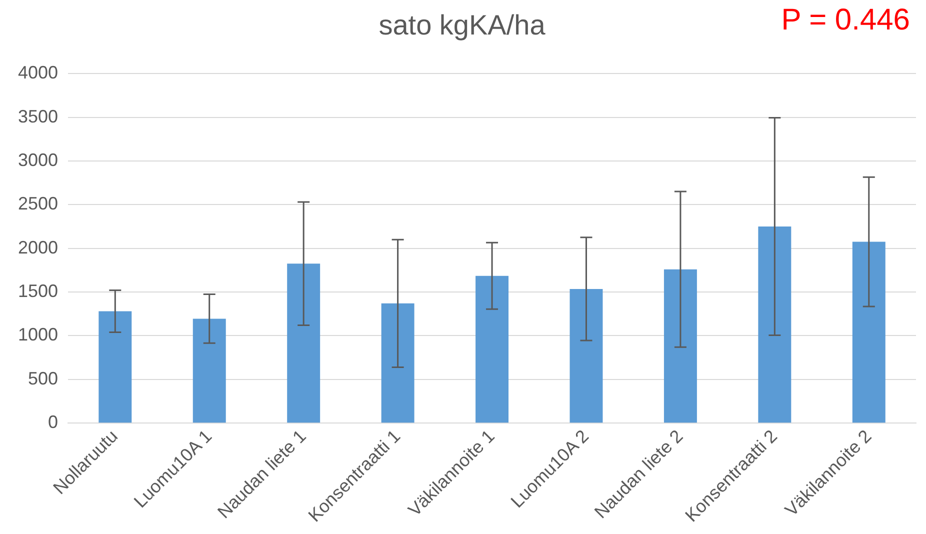  I want to click on y-tick-label: 1500, so click(38, 291).